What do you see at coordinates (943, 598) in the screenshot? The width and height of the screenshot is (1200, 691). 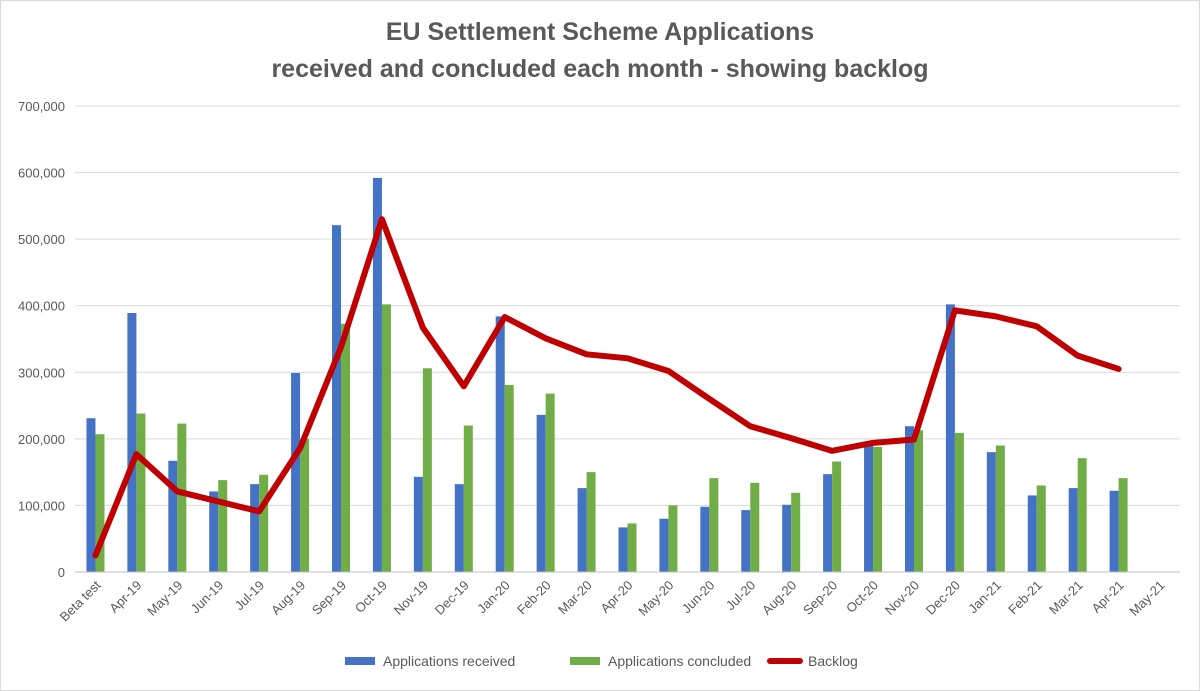 I see `x-tick-label: Dec-20` at bounding box center [943, 598].